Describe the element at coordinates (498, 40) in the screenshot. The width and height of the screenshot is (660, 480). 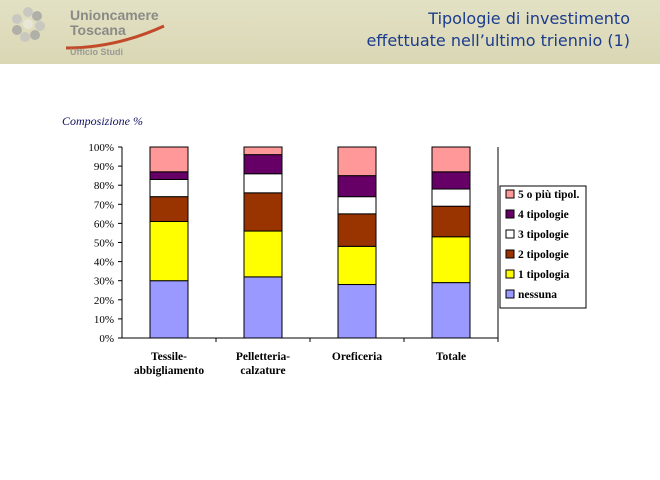
I see `slide-title-line2: effettuate nell’ultimo triennio (1)` at that location.